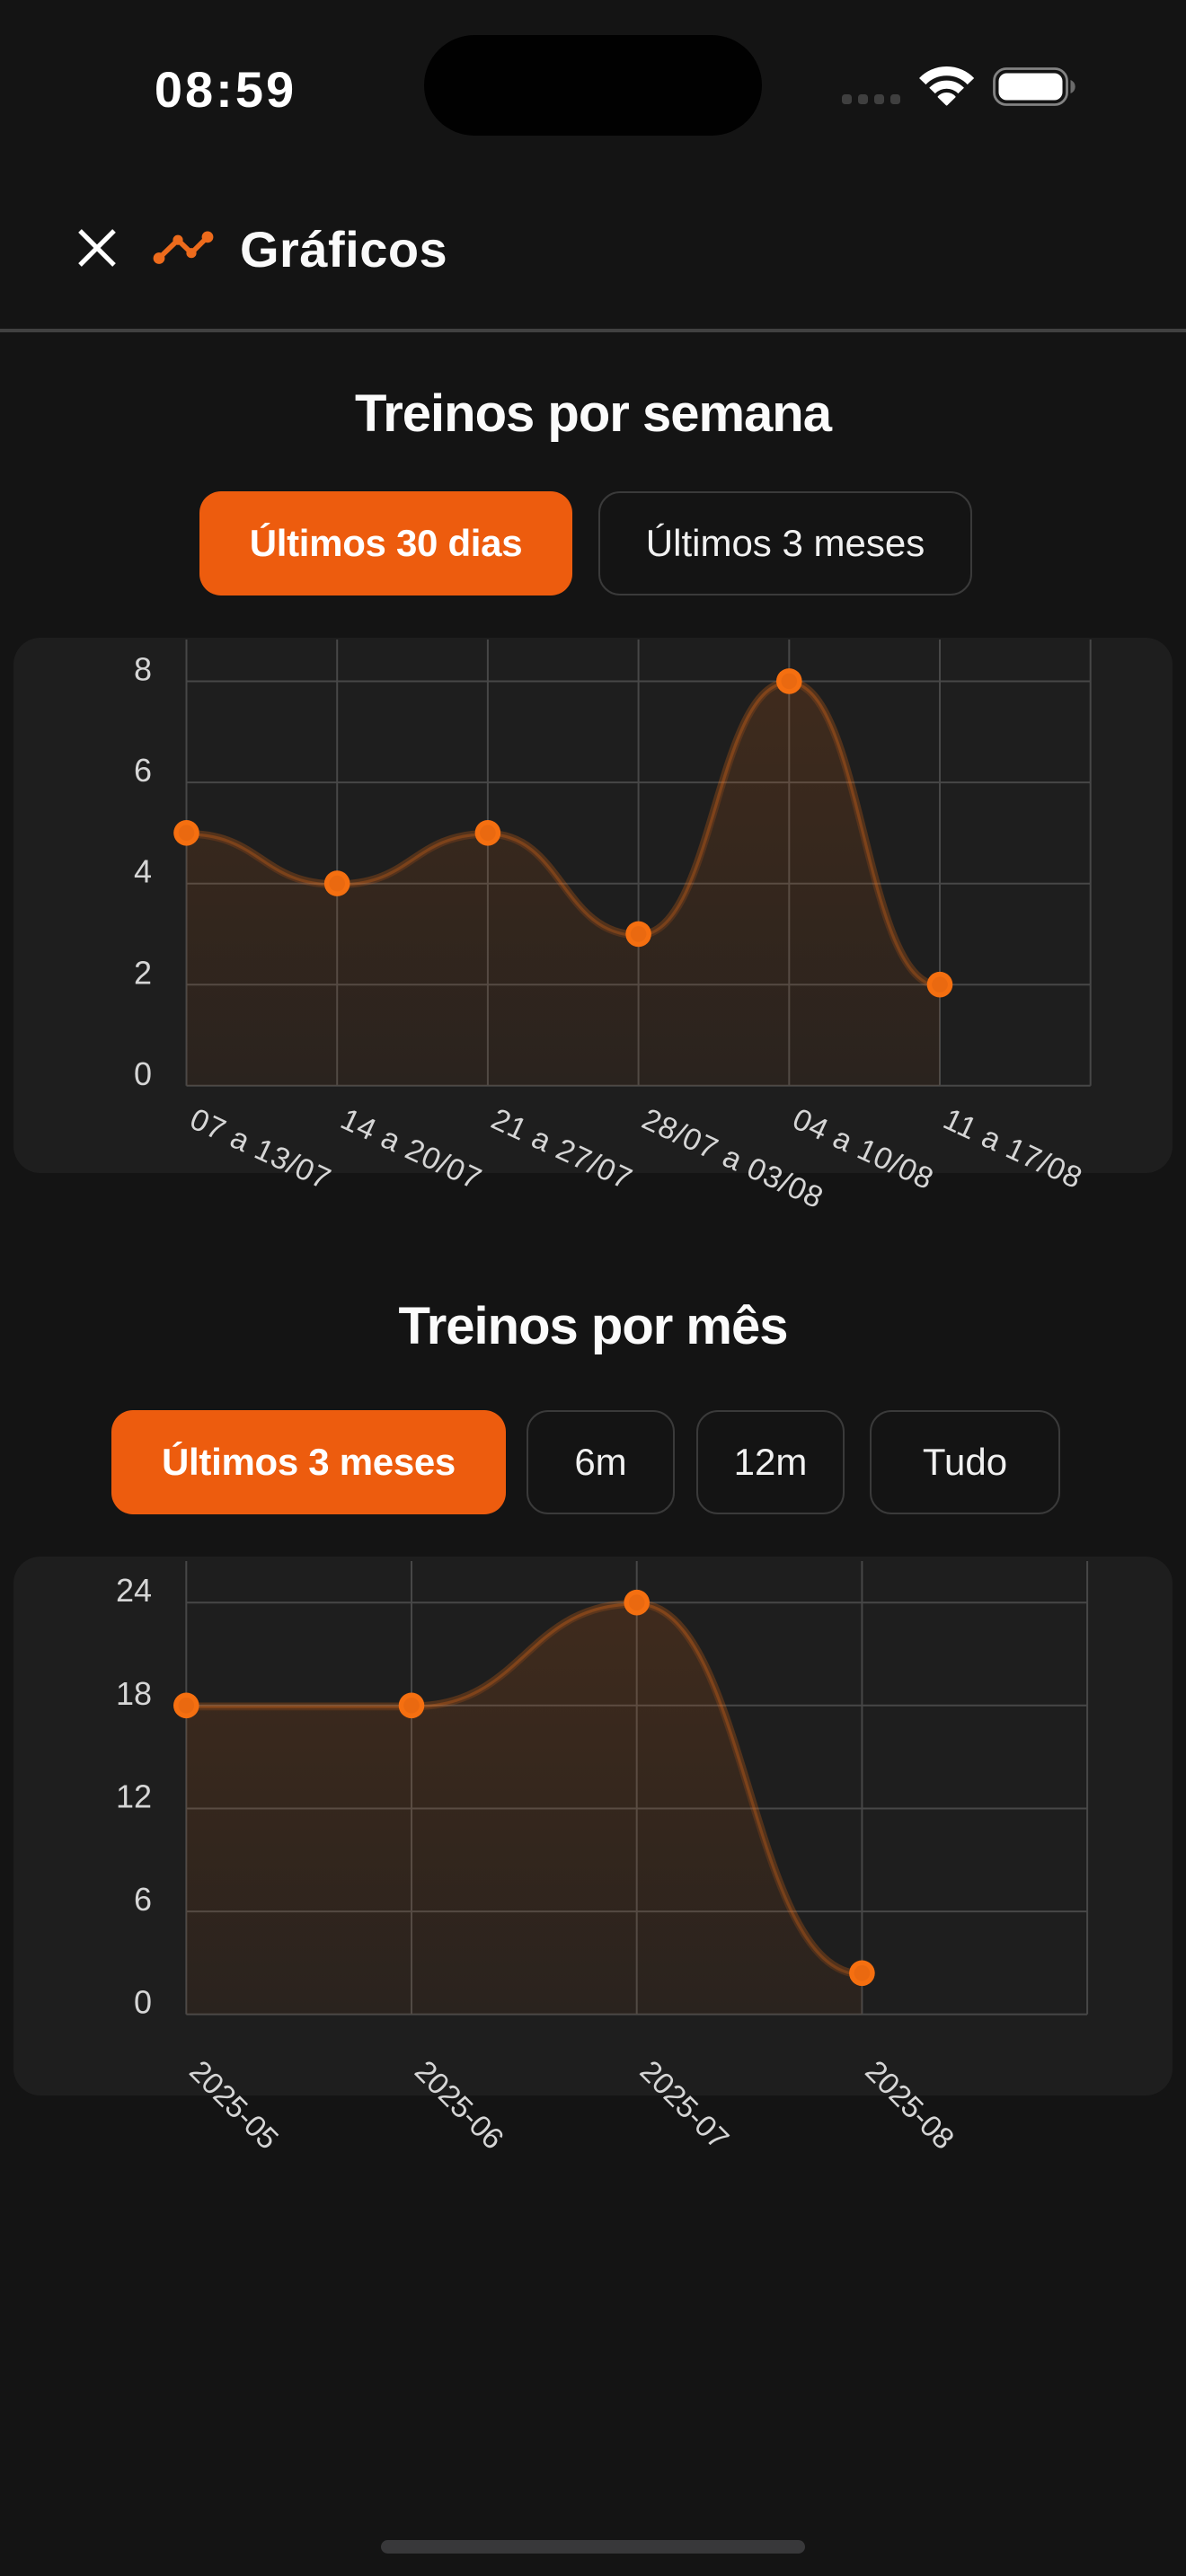 The height and width of the screenshot is (2576, 1186). What do you see at coordinates (684, 2105) in the screenshot?
I see `svg-text: 2025-07` at bounding box center [684, 2105].